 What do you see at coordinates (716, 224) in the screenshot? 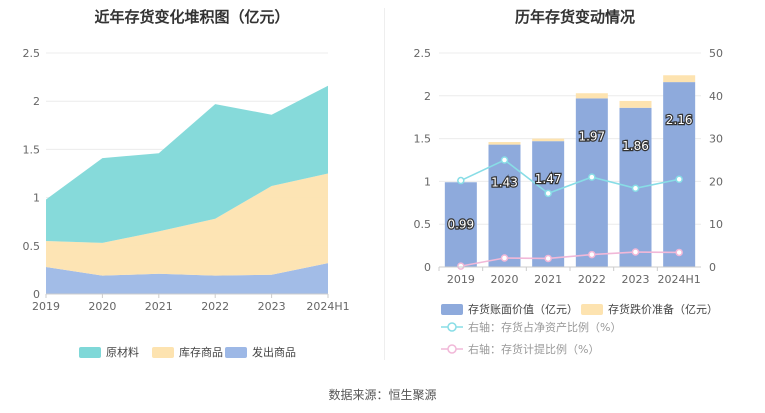
I see `y-right-tick-label: 10` at bounding box center [716, 224].